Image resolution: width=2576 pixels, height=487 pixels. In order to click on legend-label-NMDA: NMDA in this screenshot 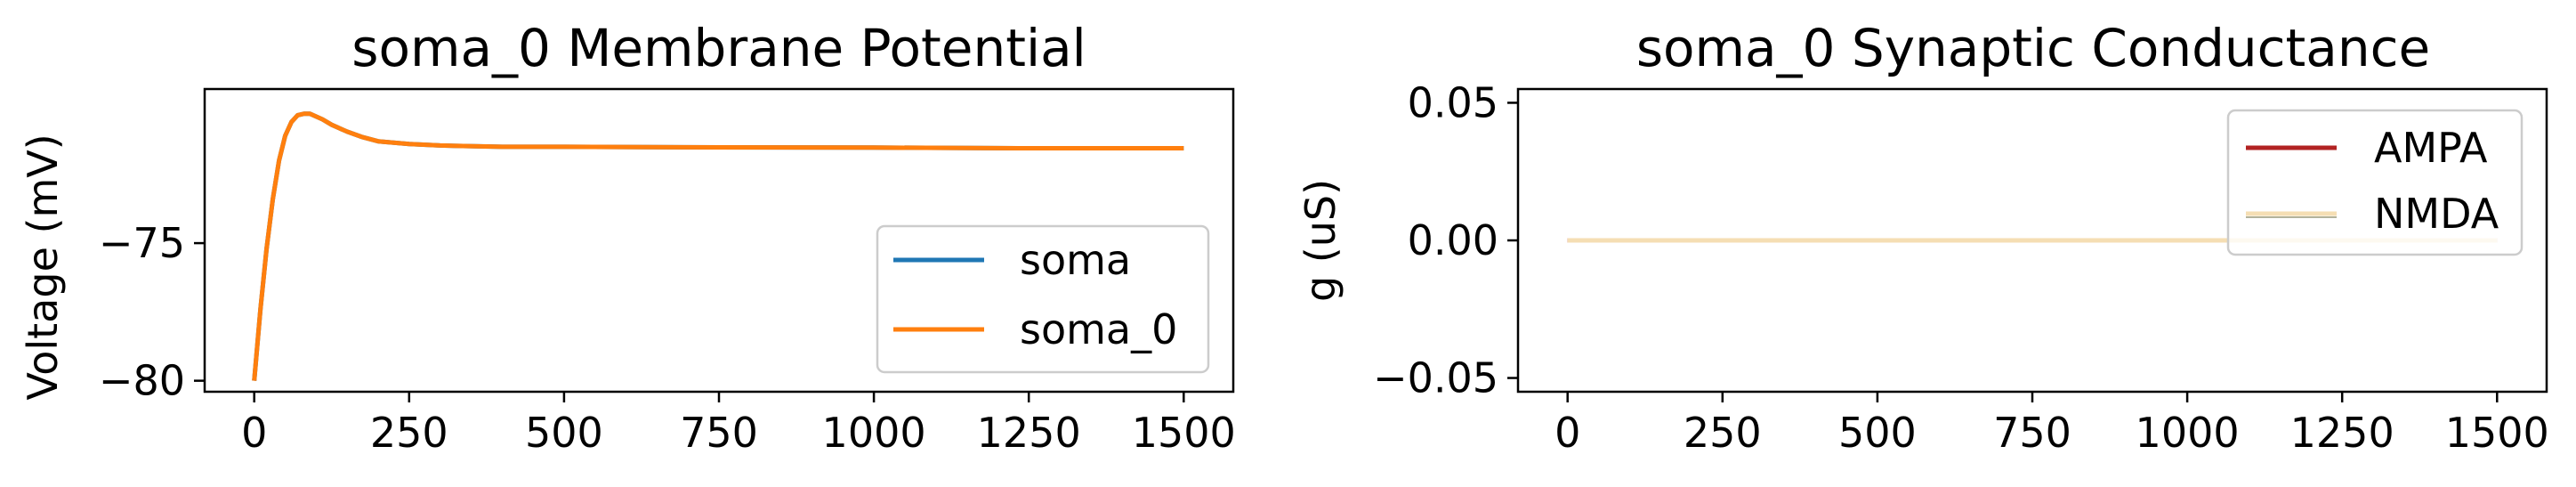, I will do `click(2436, 214)`.